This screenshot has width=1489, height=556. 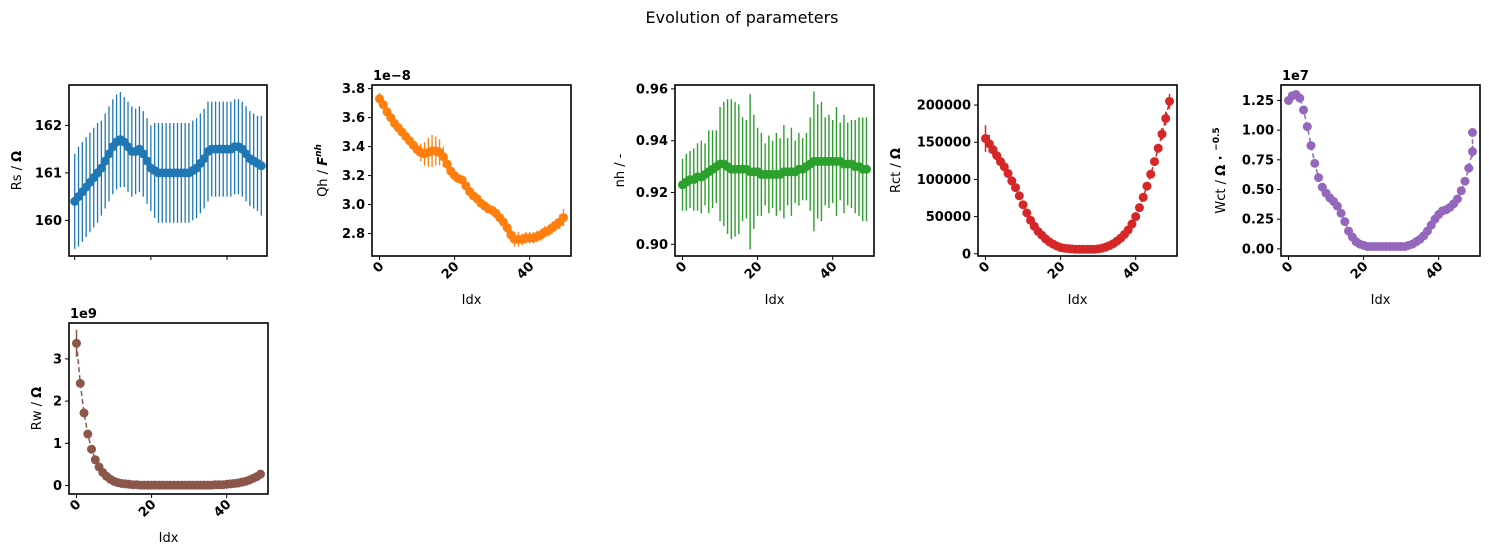 I want to click on rct-xtick-label: 0, so click(x=984, y=267).